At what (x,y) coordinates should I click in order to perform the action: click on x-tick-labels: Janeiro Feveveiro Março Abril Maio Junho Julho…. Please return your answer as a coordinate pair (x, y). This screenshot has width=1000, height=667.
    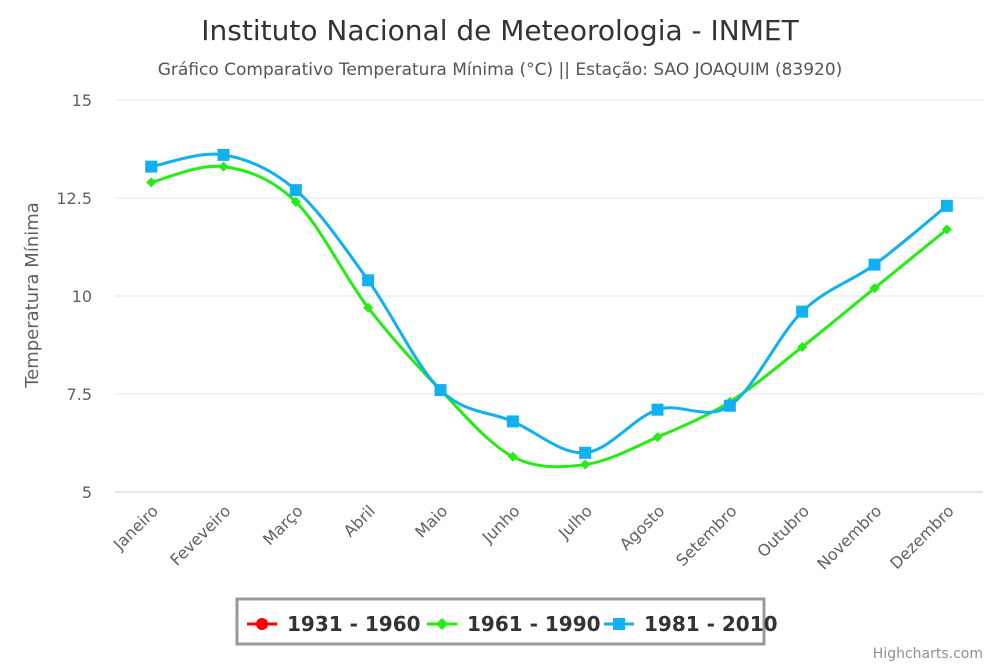
    Looking at the image, I should click on (533, 537).